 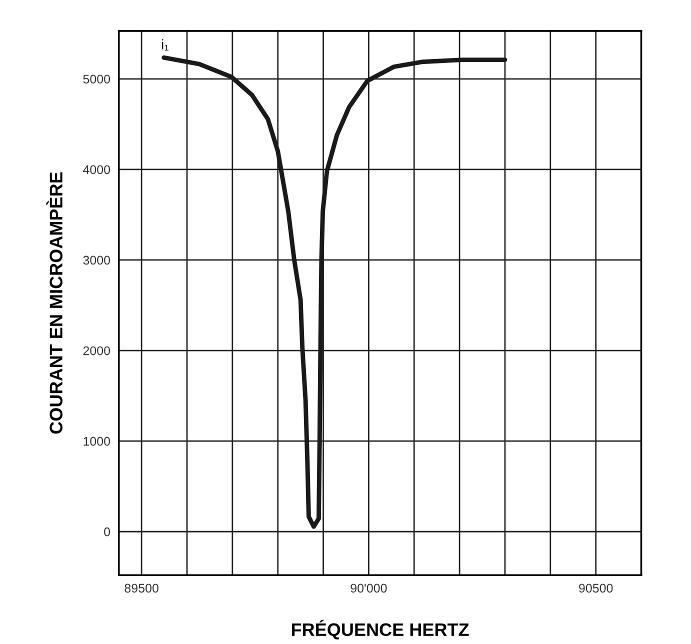 What do you see at coordinates (96, 169) in the screenshot?
I see `y-tick-label: 4000` at bounding box center [96, 169].